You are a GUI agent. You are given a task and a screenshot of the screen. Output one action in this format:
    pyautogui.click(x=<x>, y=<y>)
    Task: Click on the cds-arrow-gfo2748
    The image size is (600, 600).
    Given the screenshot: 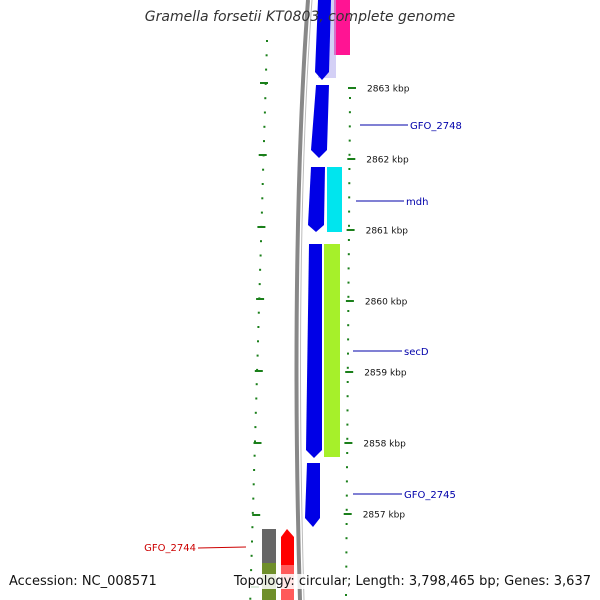 What is the action you would take?
    pyautogui.click(x=320, y=121)
    